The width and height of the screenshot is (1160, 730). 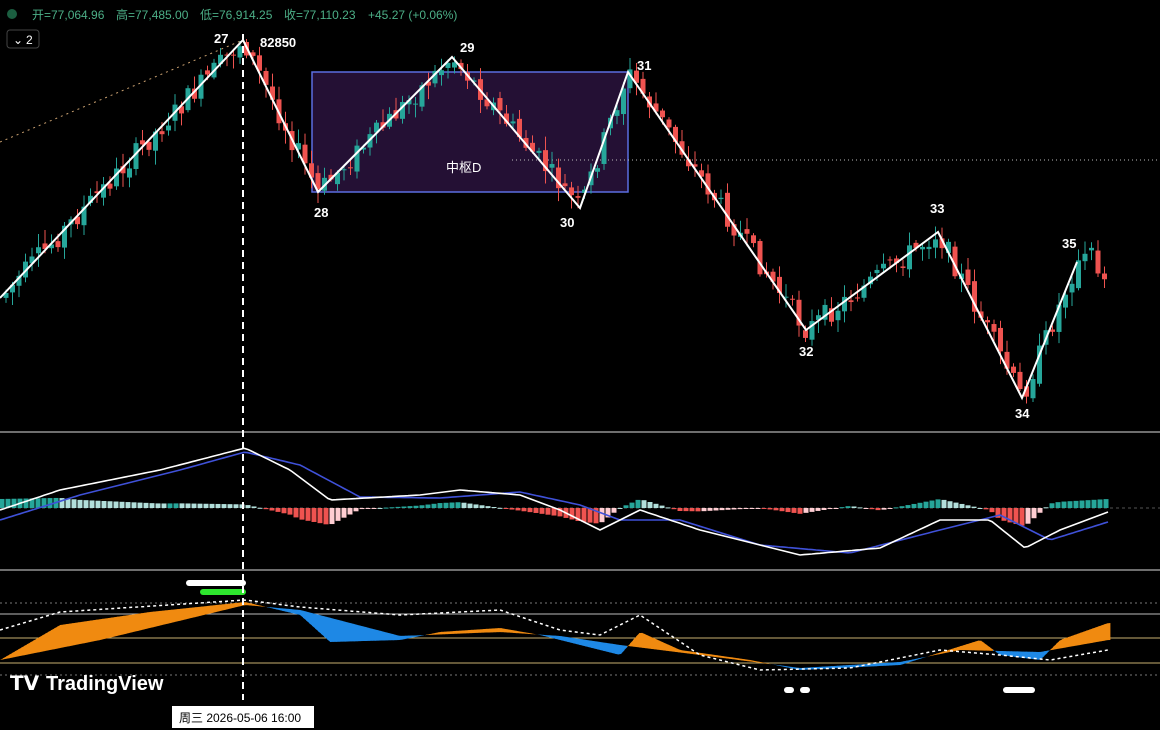 I want to click on interval-button, so click(x=23, y=39).